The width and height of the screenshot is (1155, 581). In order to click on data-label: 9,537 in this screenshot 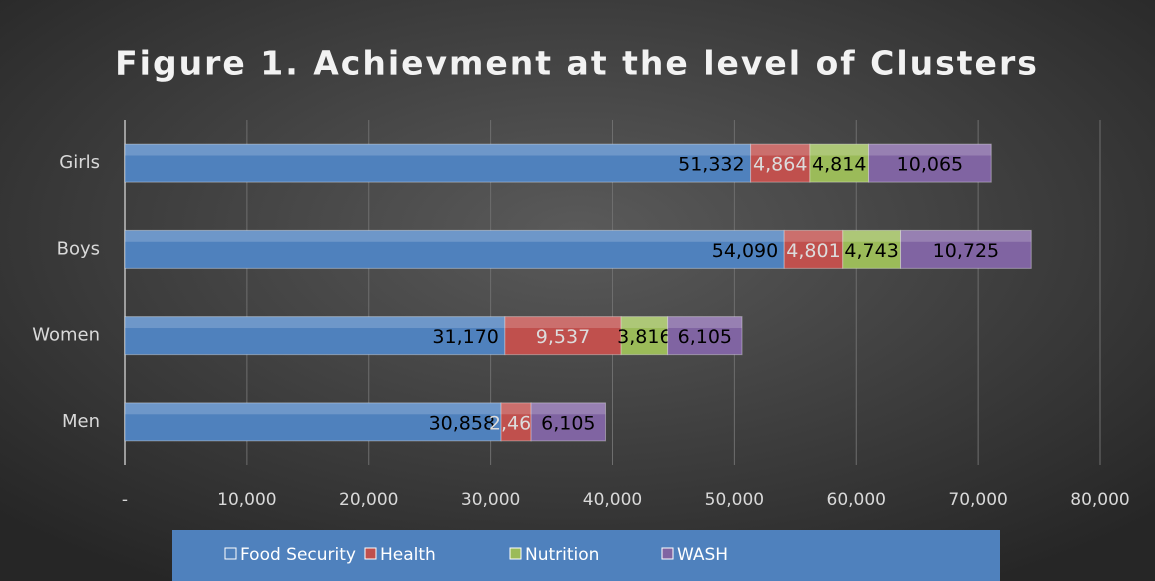, I will do `click(563, 337)`.